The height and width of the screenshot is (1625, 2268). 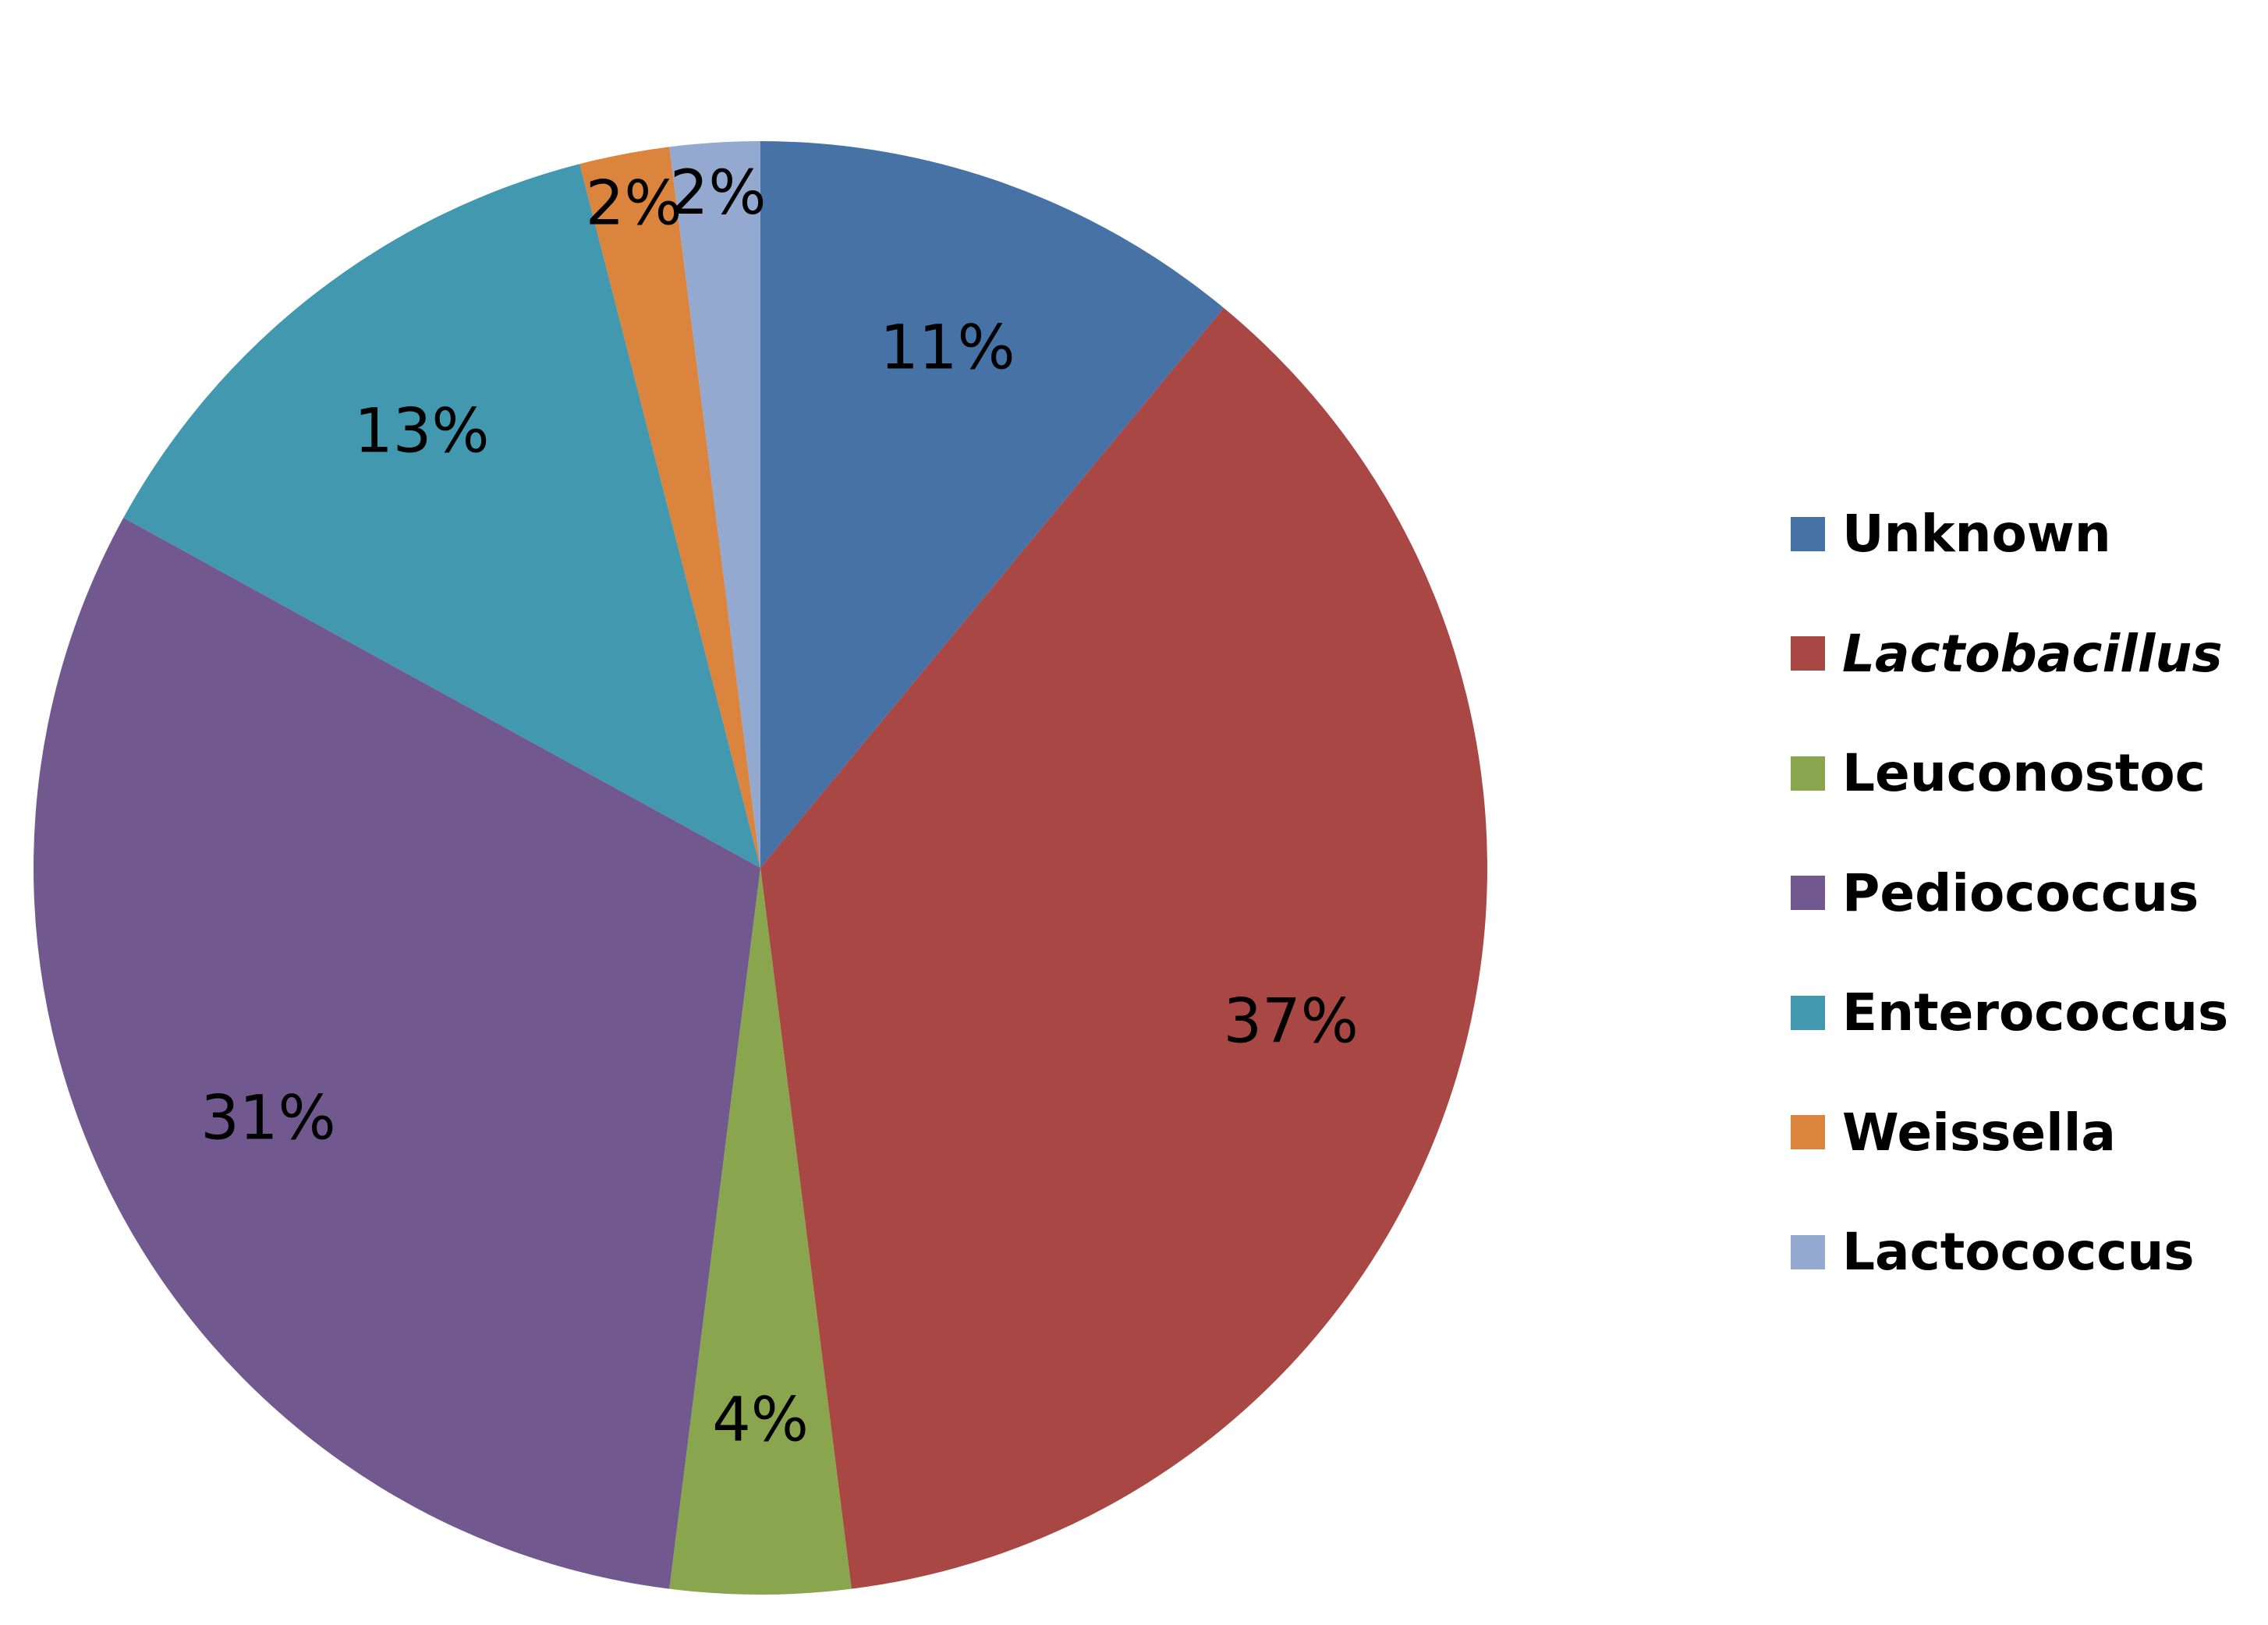 What do you see at coordinates (947, 349) in the screenshot?
I see `data-label-unknown: 11%` at bounding box center [947, 349].